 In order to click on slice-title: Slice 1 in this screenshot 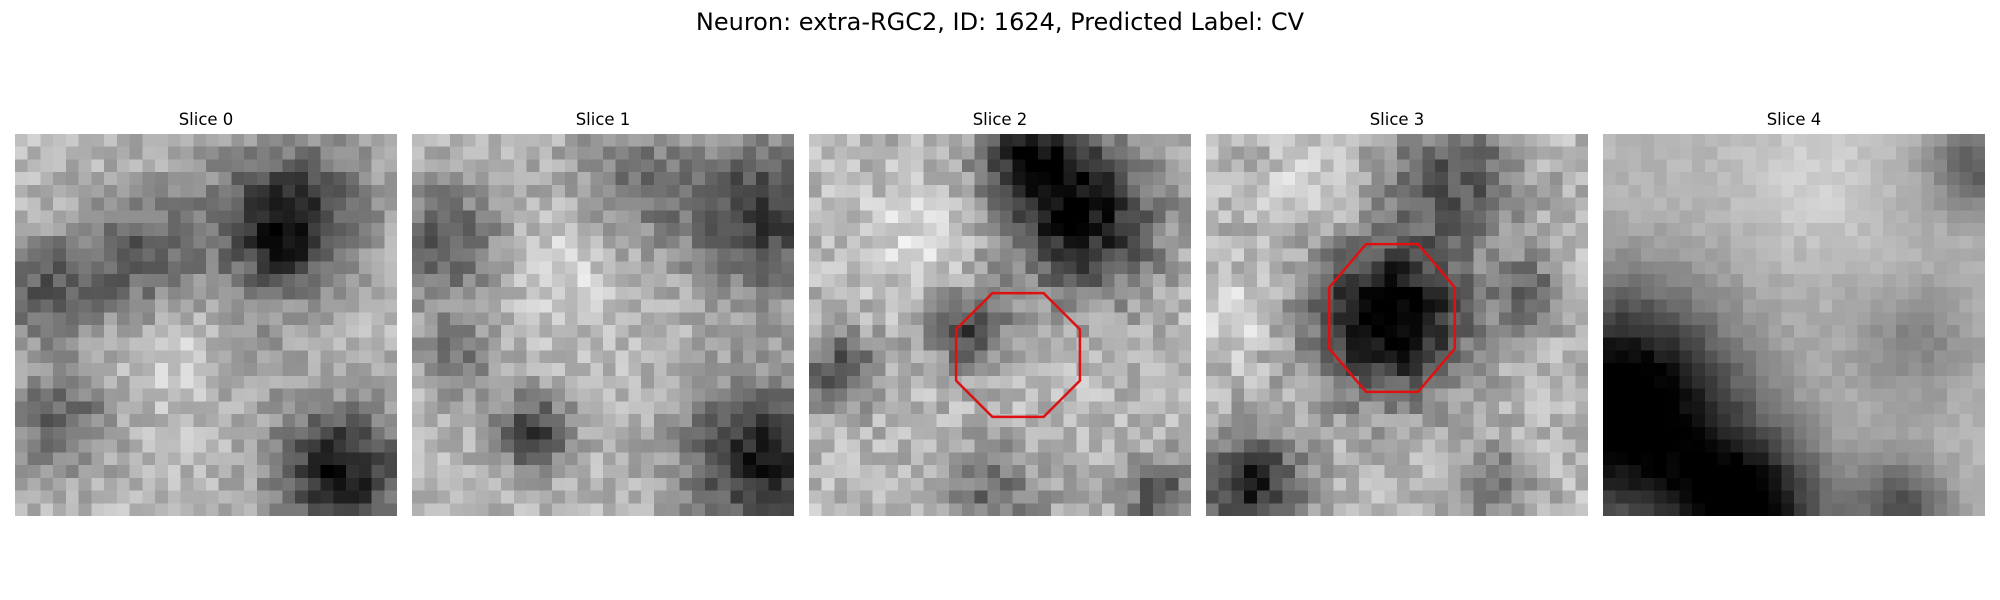, I will do `click(603, 119)`.